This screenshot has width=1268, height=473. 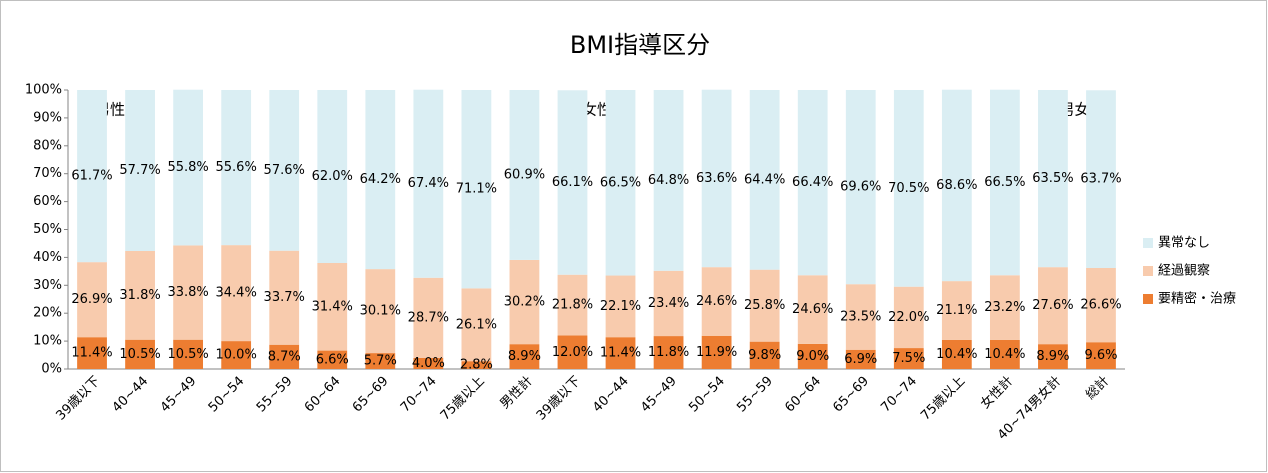 I want to click on data-label: 6.9%, so click(x=860, y=359).